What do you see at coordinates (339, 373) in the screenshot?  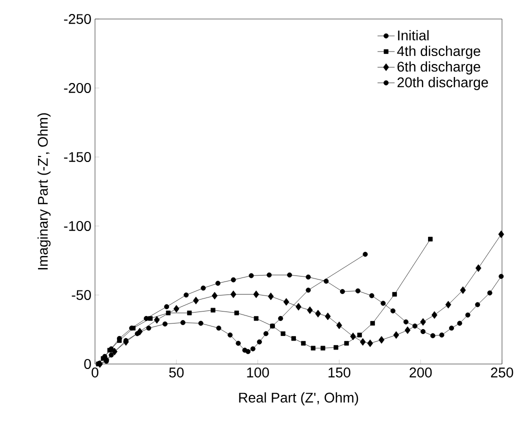 I see `x-tick-label: 150` at bounding box center [339, 373].